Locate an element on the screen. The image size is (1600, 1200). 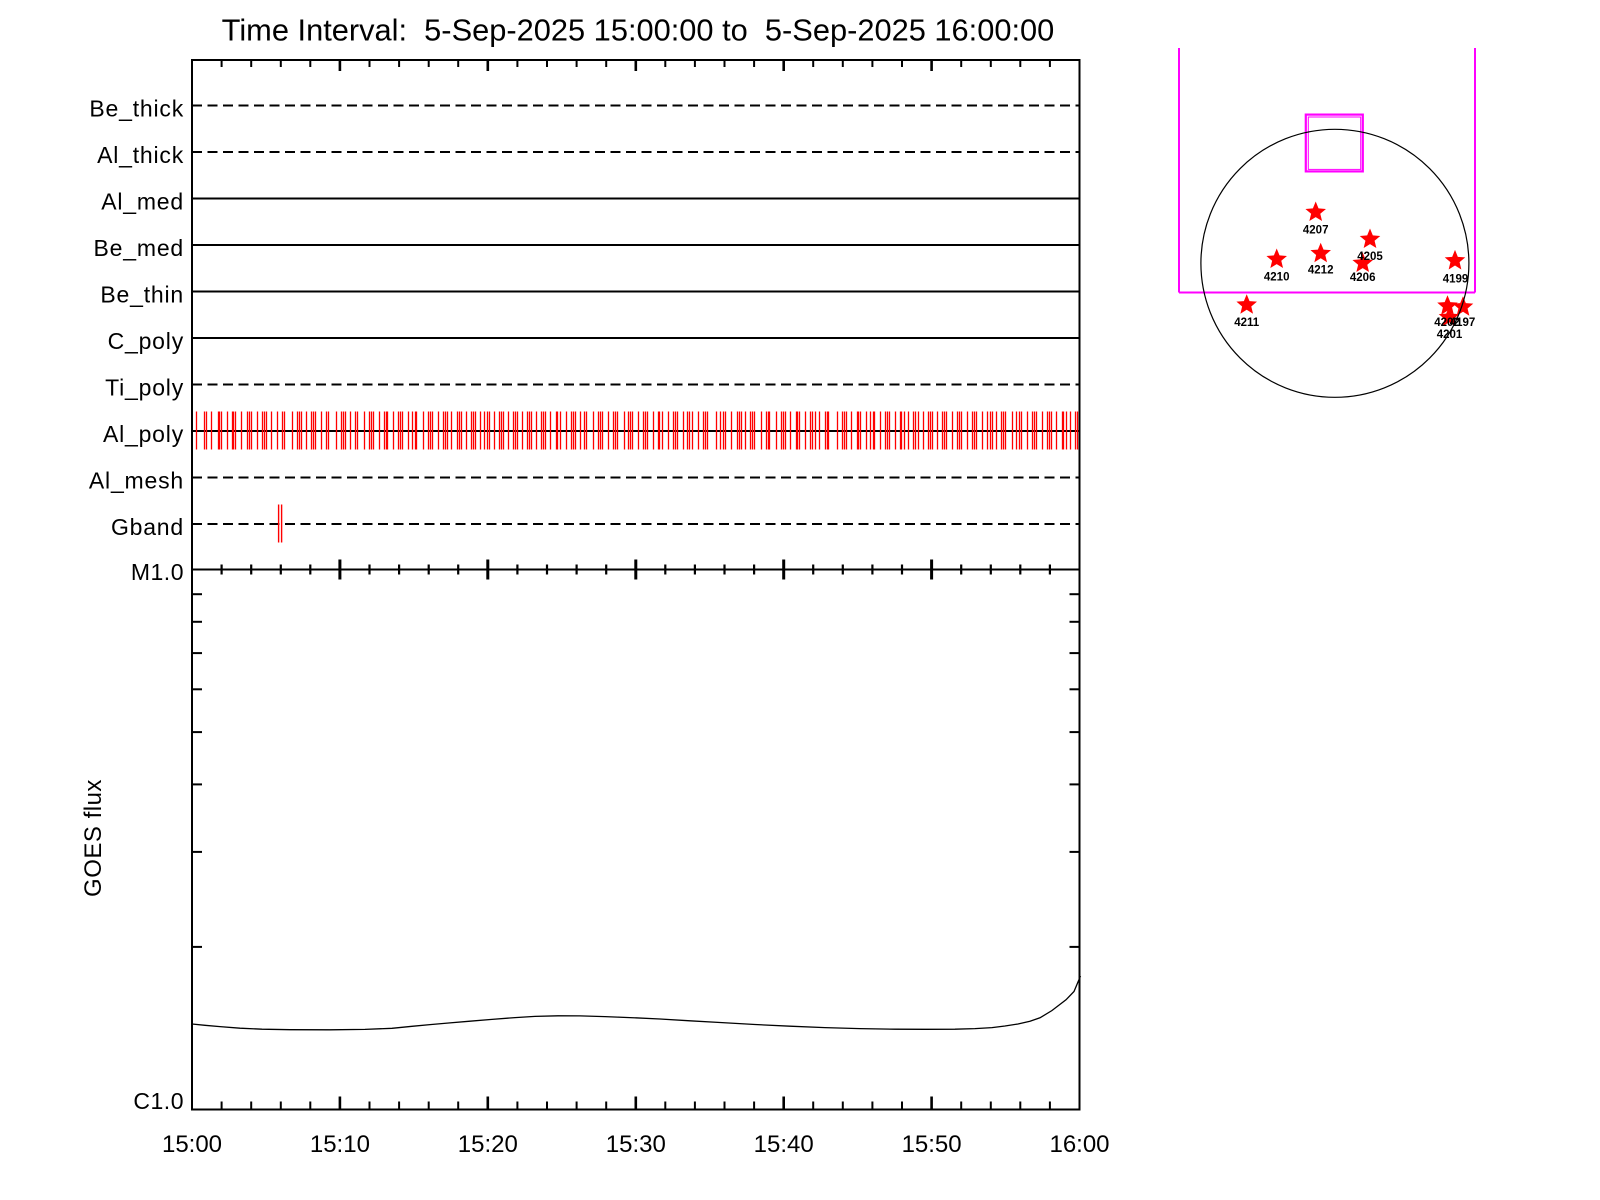
svg-text: Ti_poly is located at coordinates (144, 388).